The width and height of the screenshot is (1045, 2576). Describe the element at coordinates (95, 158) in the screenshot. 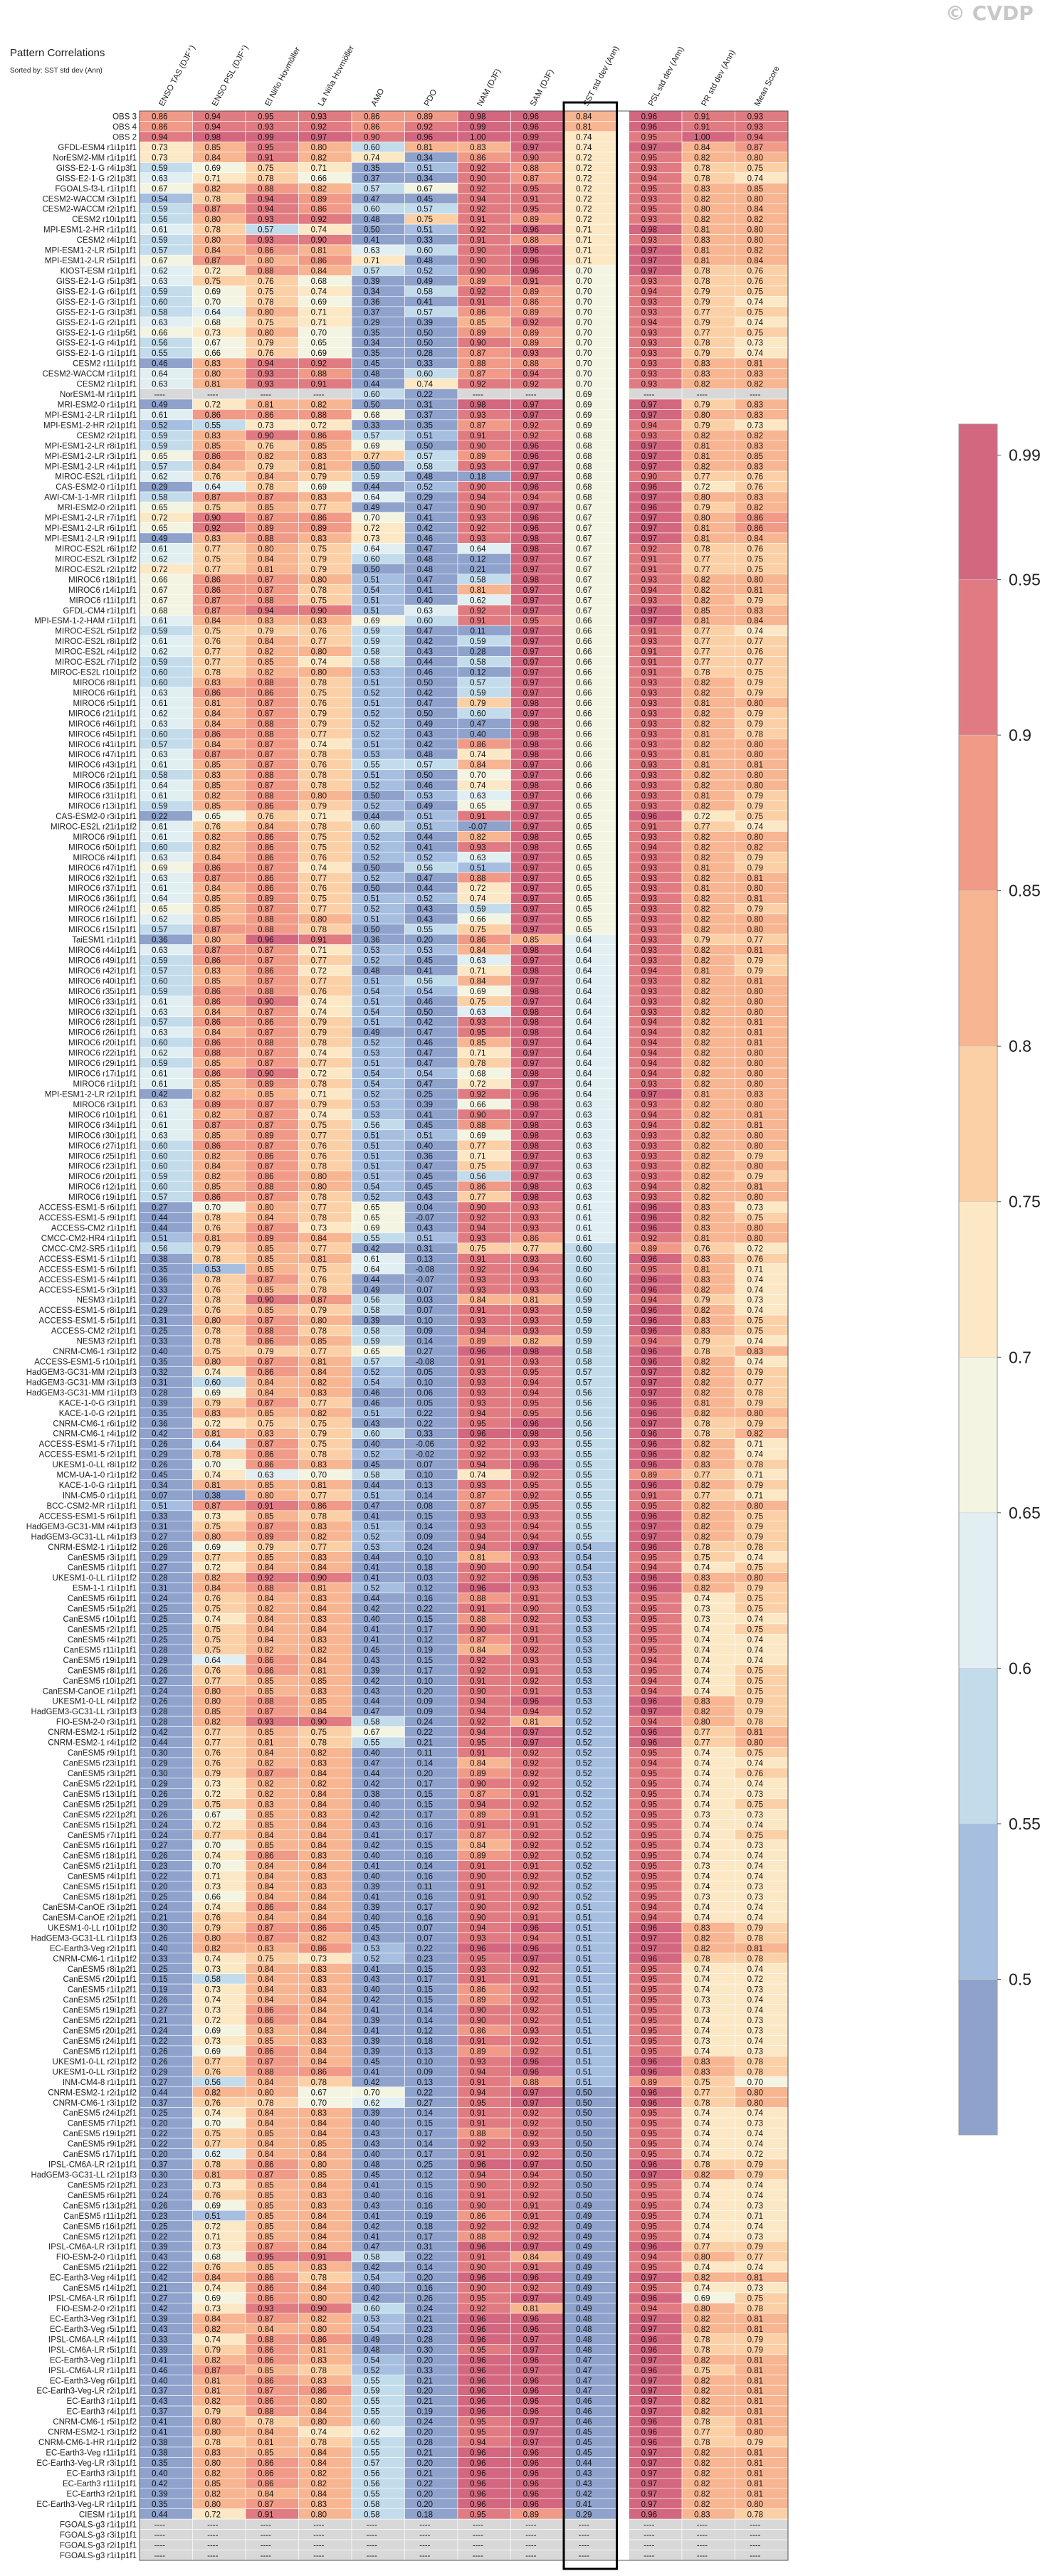

I see `row-label: NorESM2-MM r1i1p1f1` at that location.